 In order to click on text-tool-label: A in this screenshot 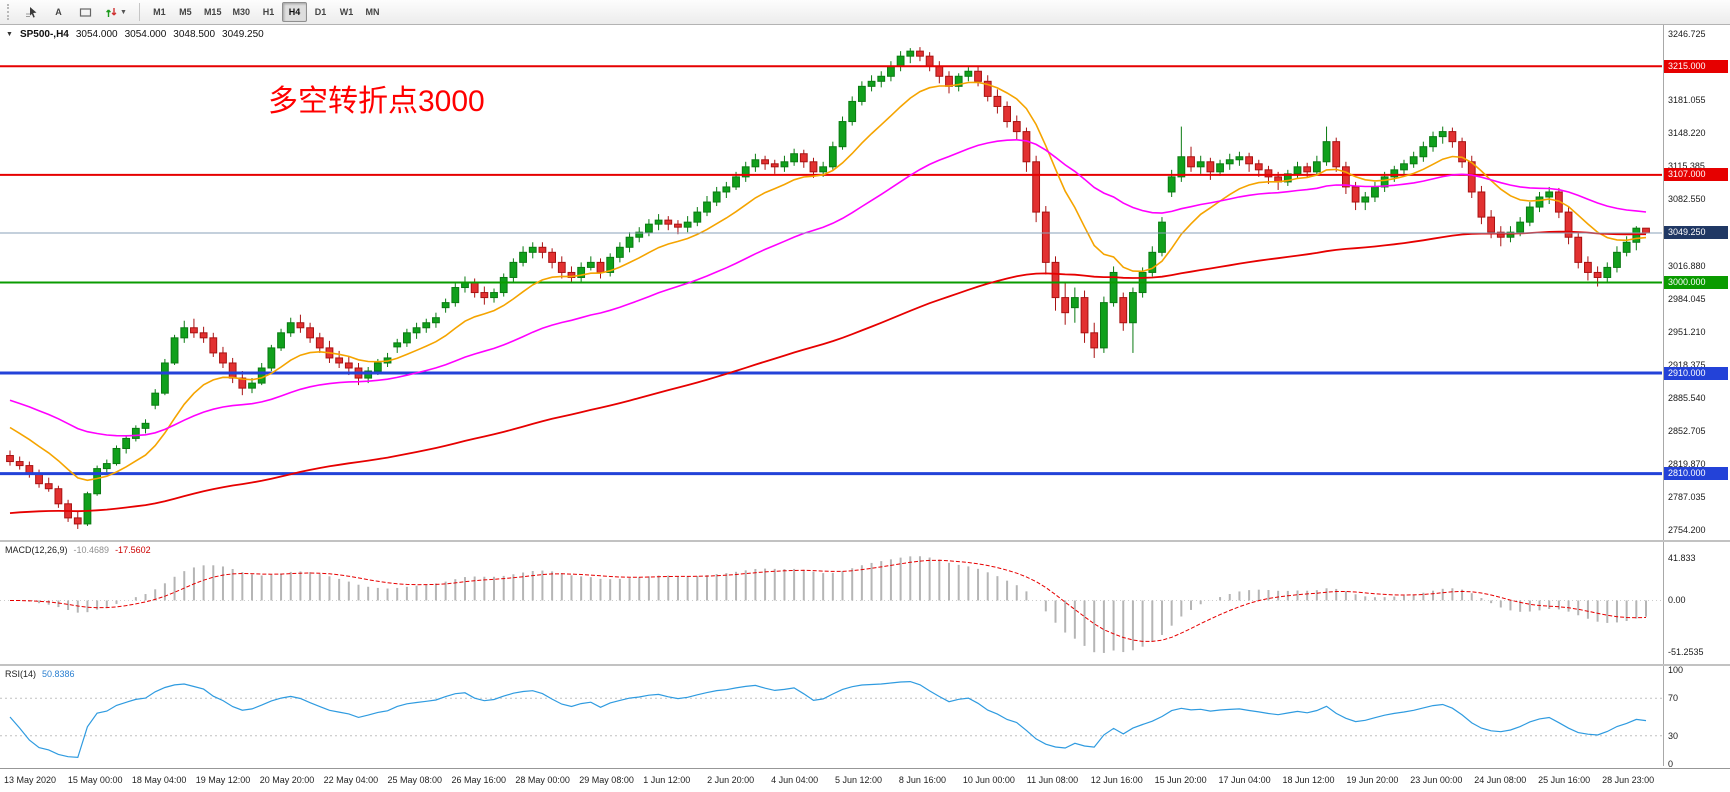, I will do `click(58, 12)`.